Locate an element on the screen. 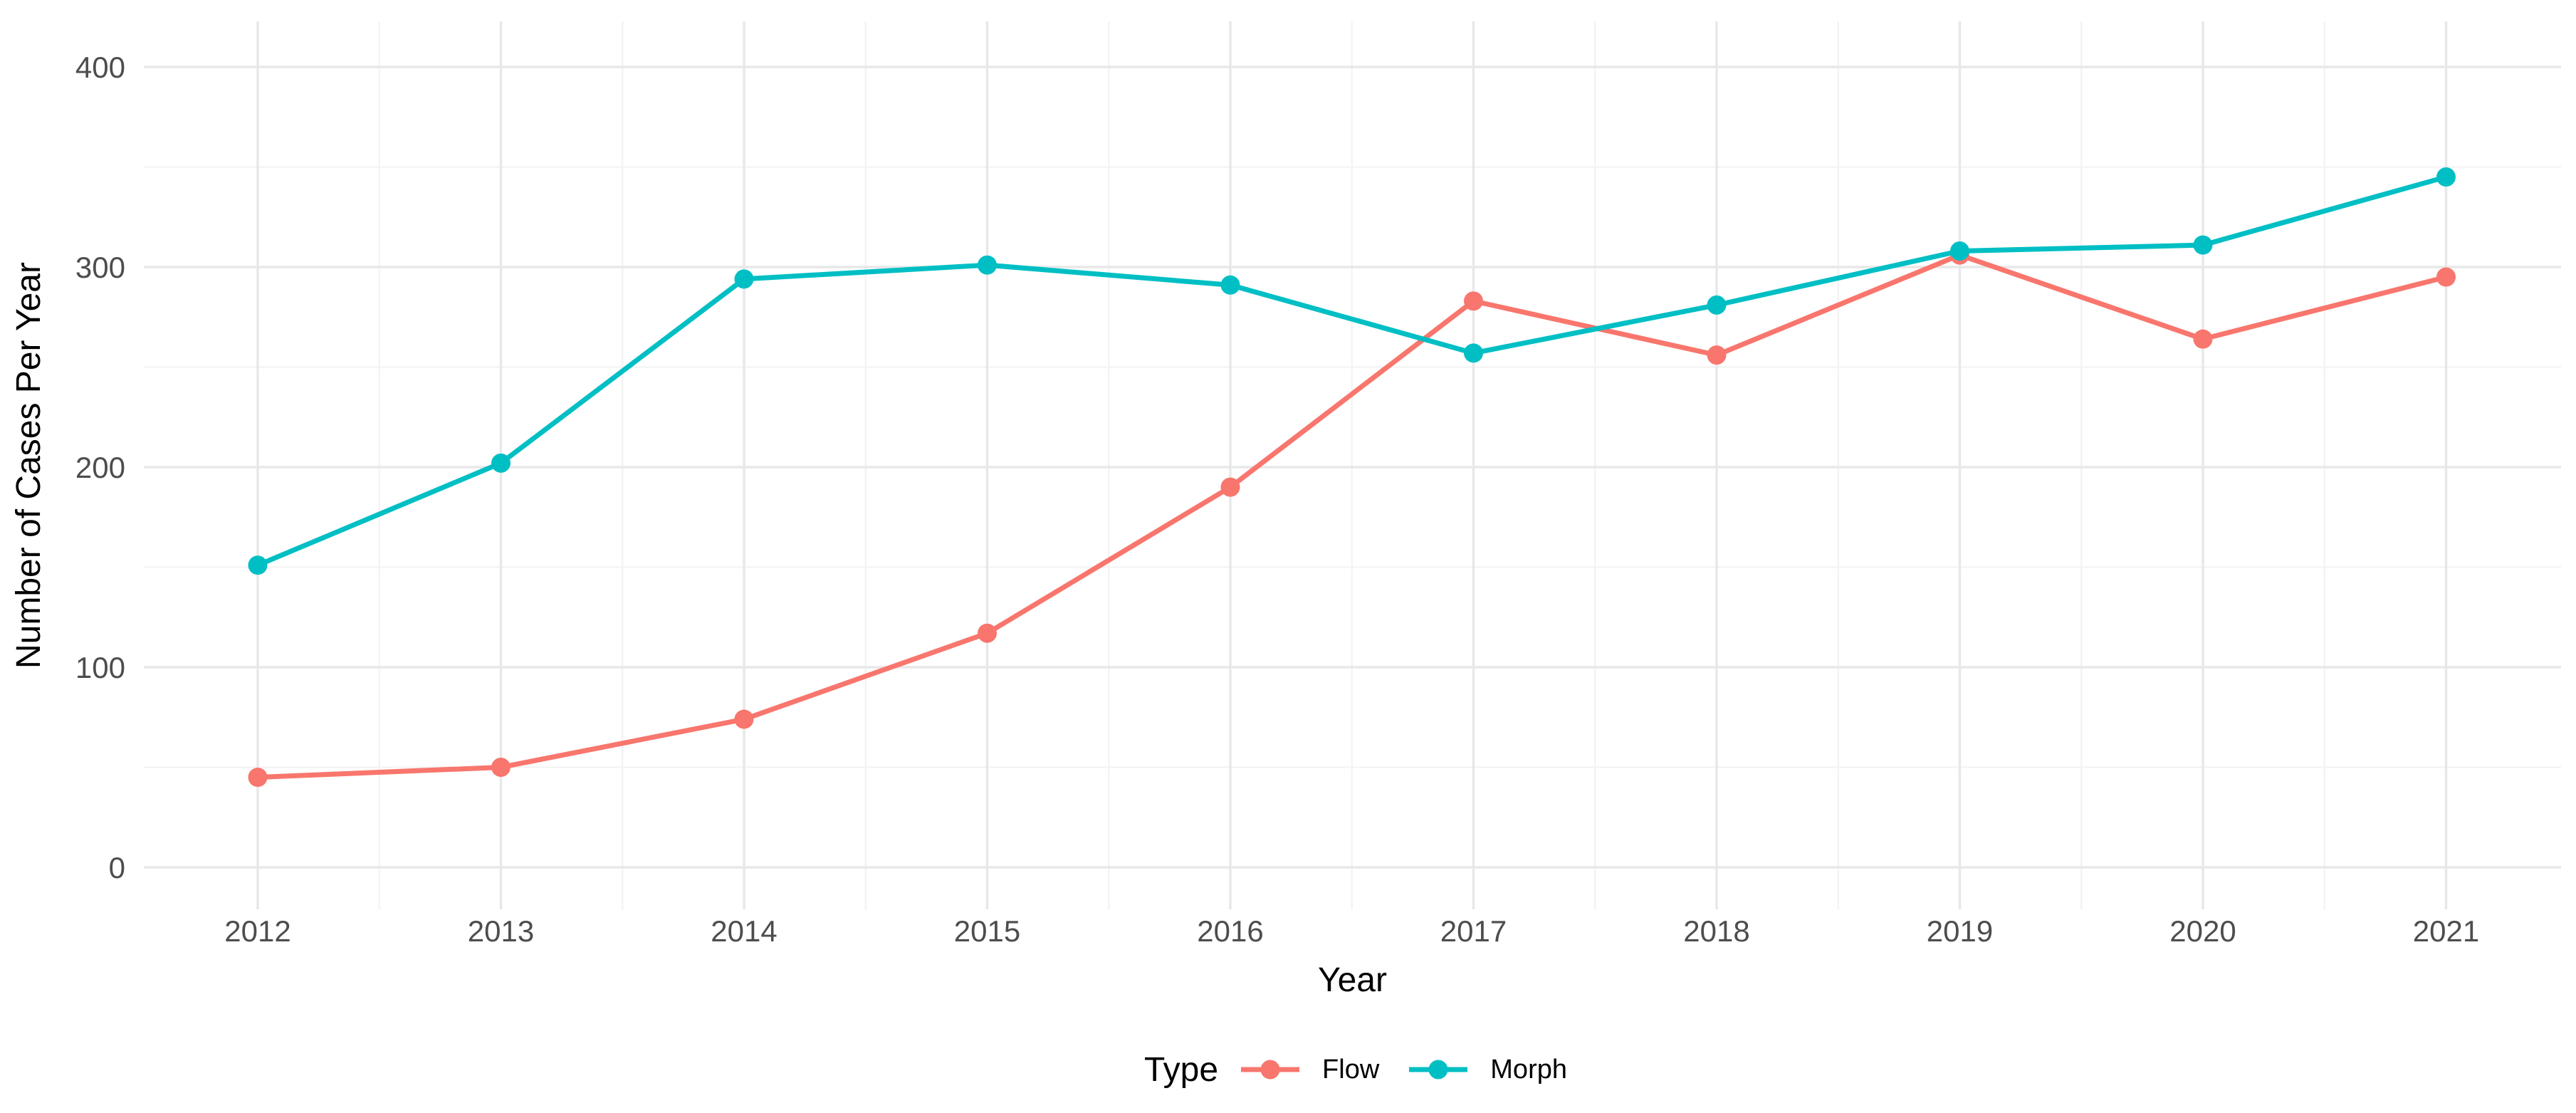 The height and width of the screenshot is (1113, 2576). legend-item-morph: Morph is located at coordinates (1487, 1070).